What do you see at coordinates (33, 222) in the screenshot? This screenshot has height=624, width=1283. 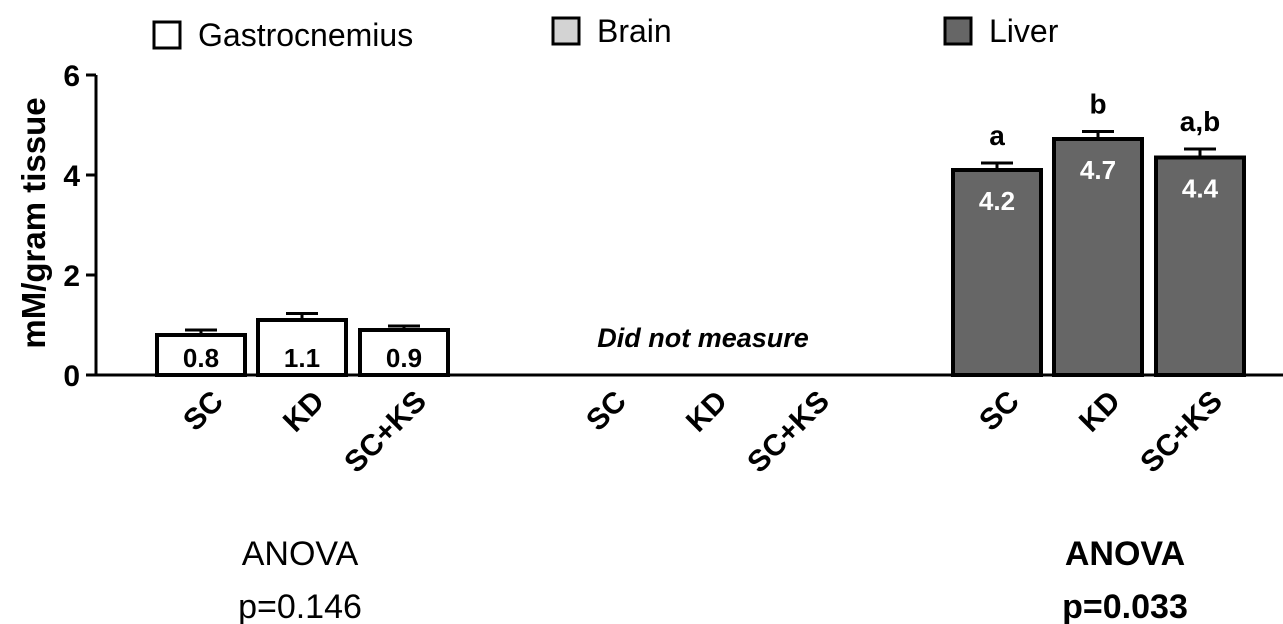 I see `y-axis-title: mM/gram tissue` at bounding box center [33, 222].